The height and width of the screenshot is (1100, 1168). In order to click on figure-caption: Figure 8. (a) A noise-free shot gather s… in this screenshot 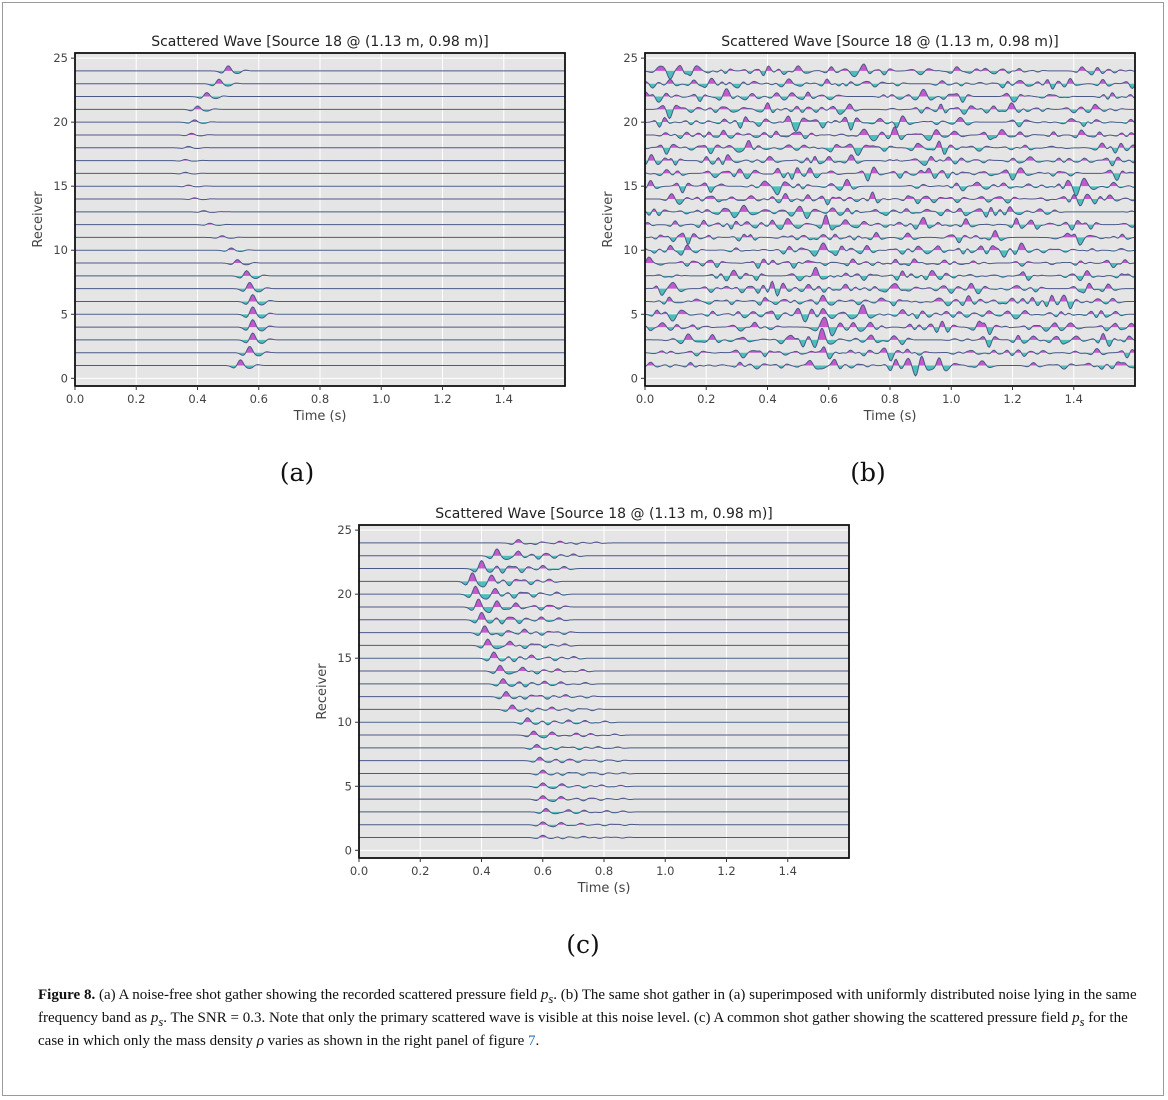, I will do `click(593, 1018)`.